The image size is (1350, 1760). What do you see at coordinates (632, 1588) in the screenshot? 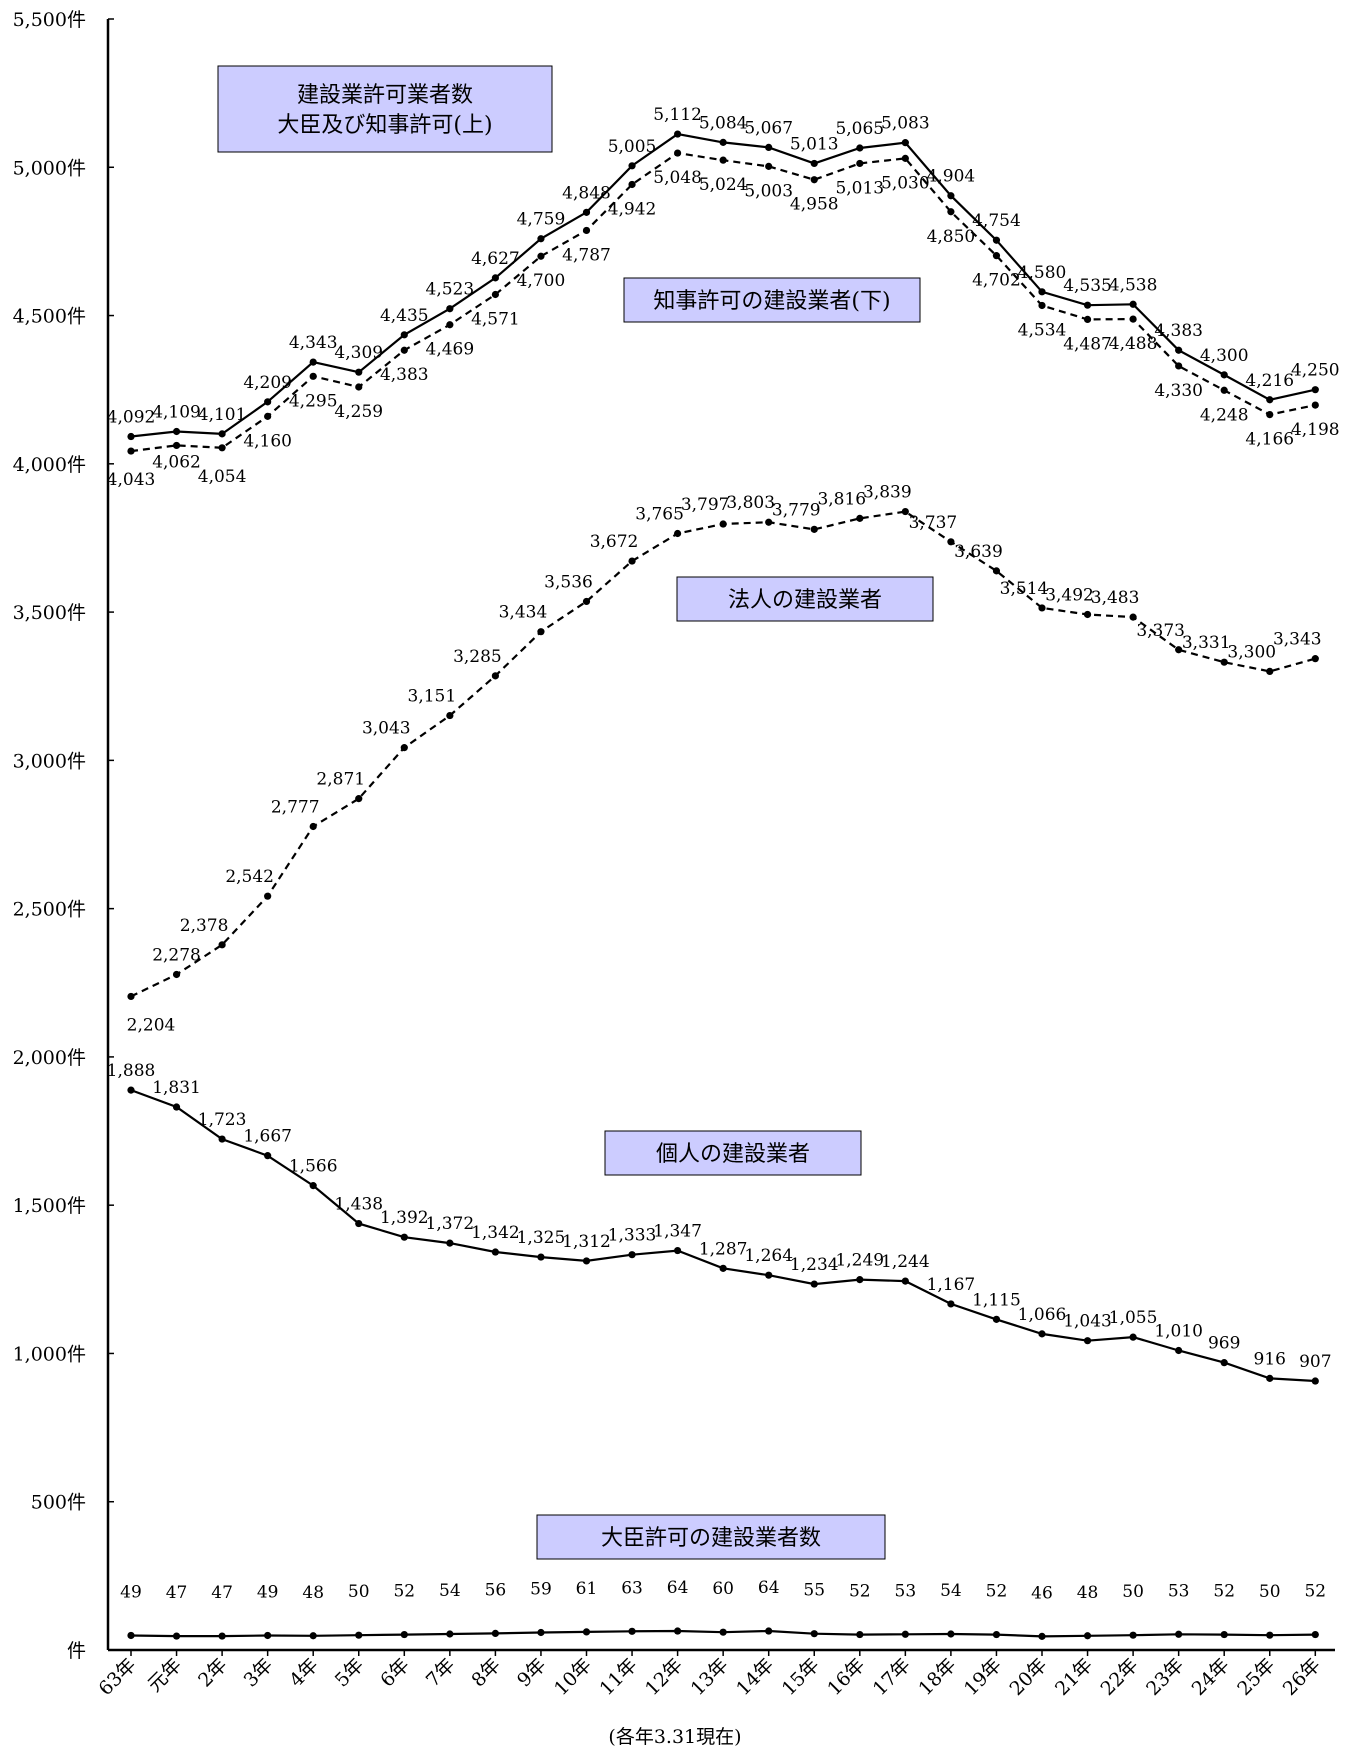
I see `data-label-minister: 63` at bounding box center [632, 1588].